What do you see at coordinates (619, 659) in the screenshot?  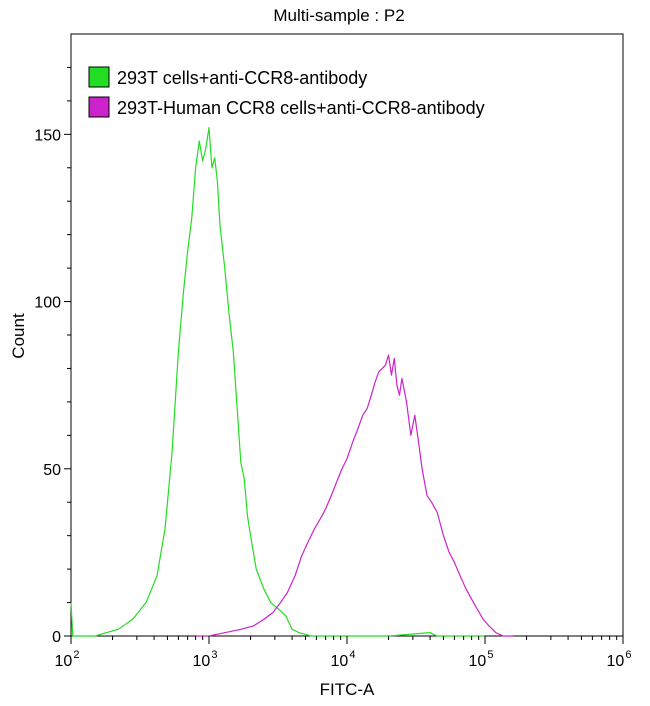 I see `x-tick-label: 10⁶` at bounding box center [619, 659].